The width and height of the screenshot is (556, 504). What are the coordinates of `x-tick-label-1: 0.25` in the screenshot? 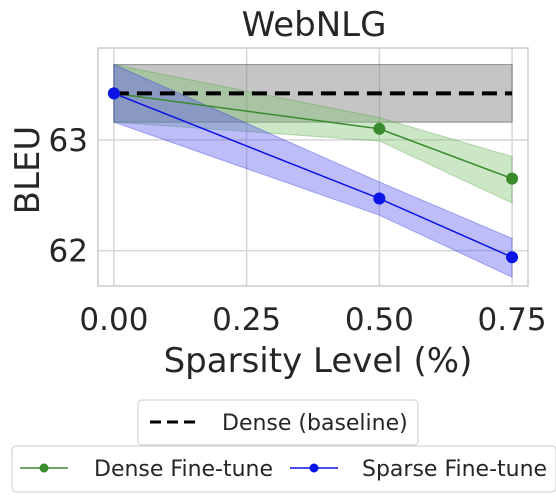 It's located at (246, 320).